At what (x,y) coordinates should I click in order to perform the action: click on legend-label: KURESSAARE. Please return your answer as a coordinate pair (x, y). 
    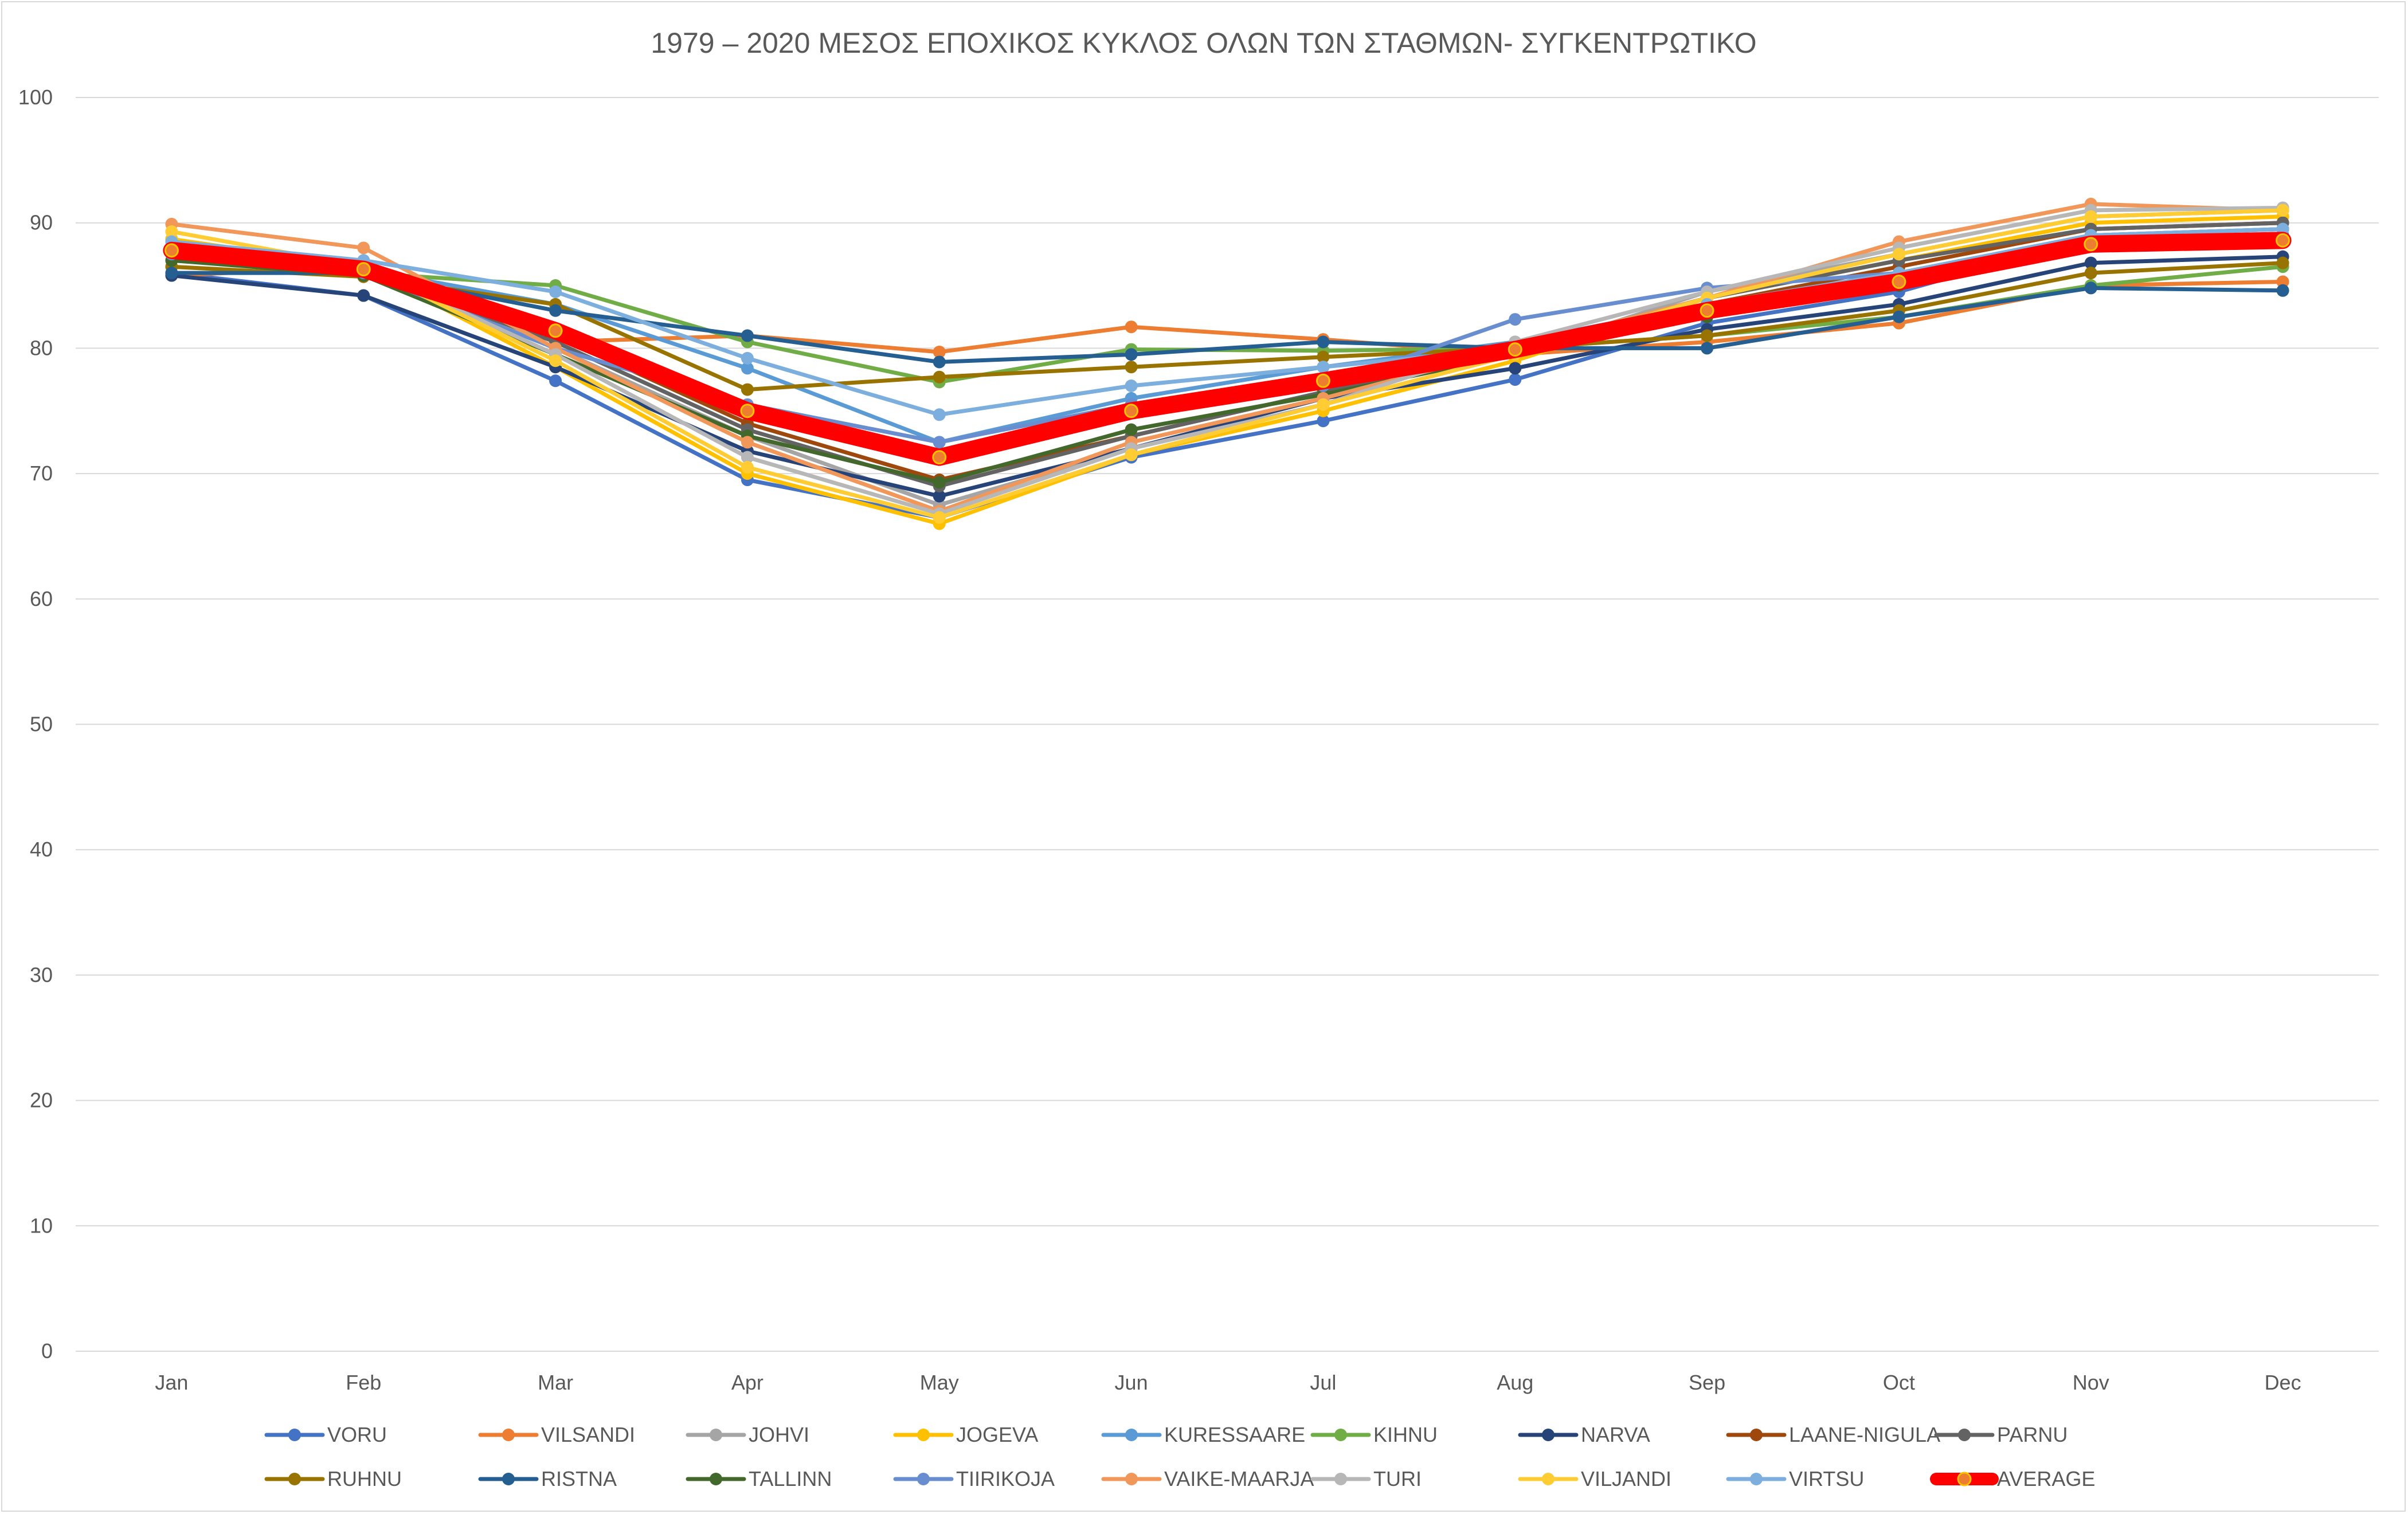
    Looking at the image, I should click on (1234, 1434).